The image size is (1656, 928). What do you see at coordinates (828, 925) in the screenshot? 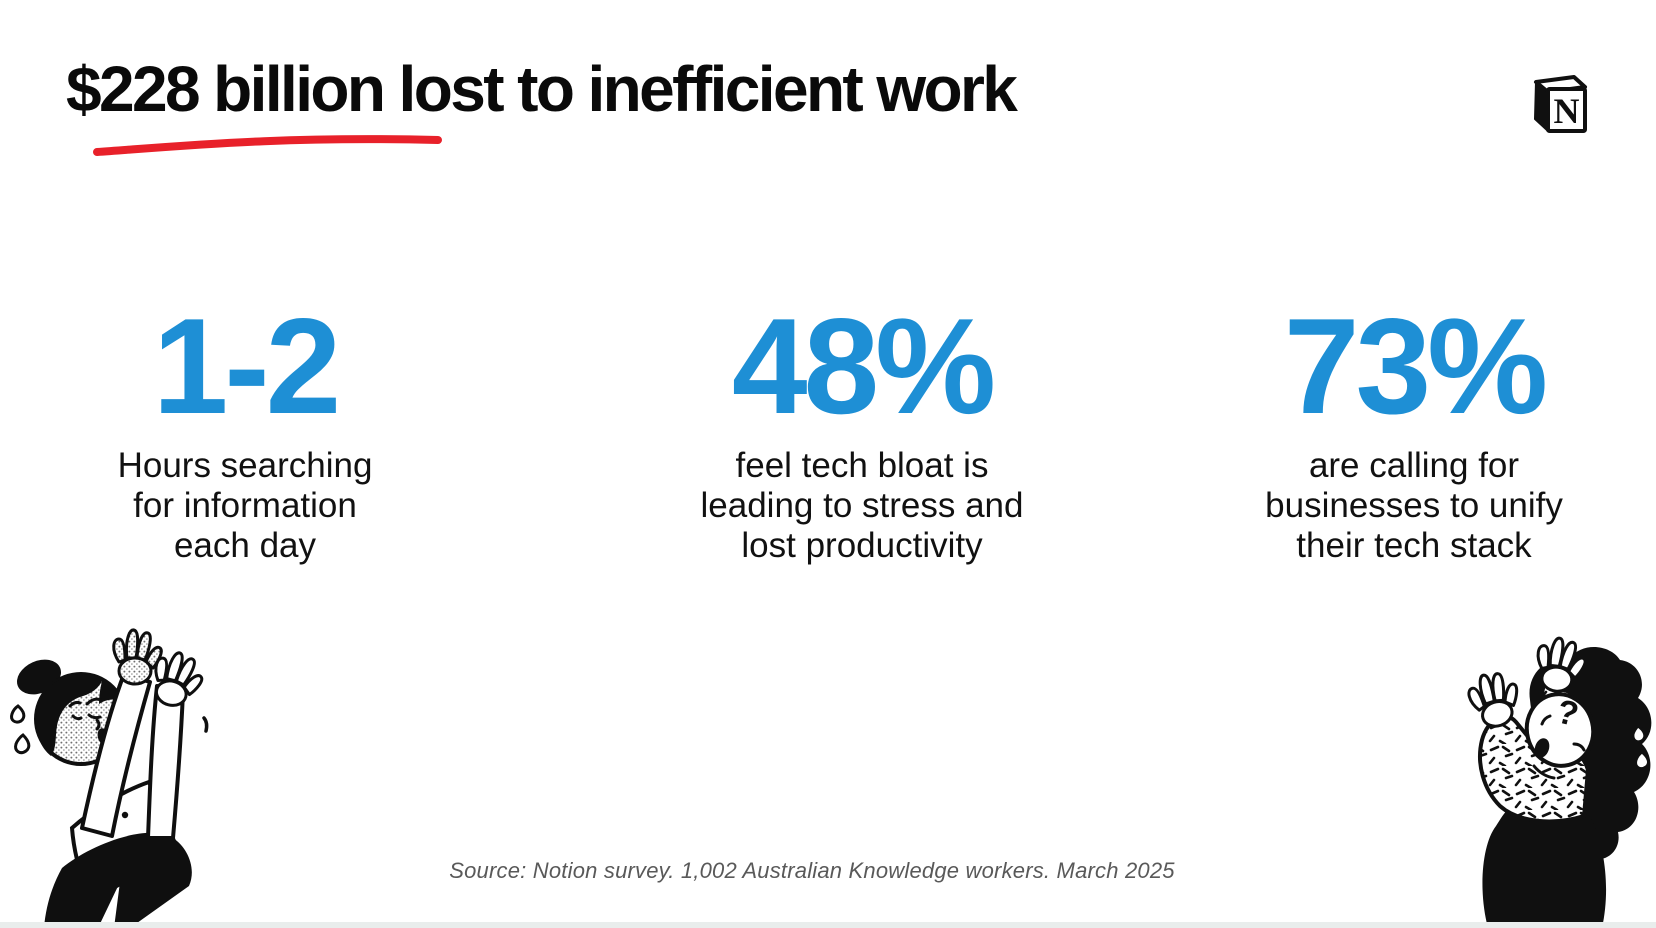
I see `bottom-edge-strip` at bounding box center [828, 925].